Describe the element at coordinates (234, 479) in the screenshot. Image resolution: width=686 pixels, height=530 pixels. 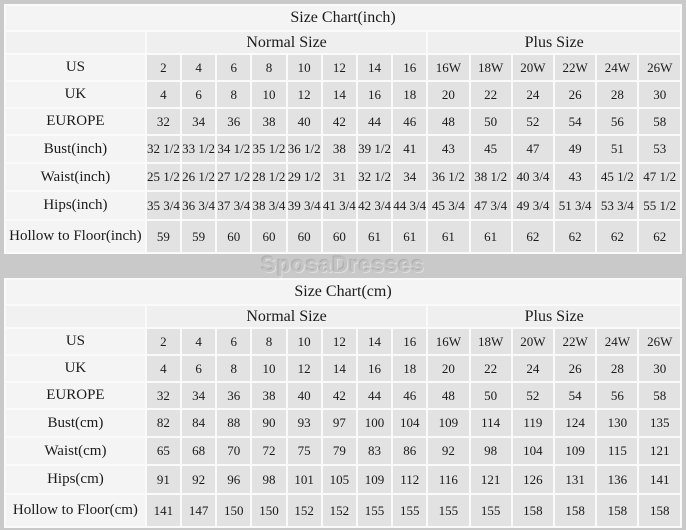
I see `size-value-cell: 96` at that location.